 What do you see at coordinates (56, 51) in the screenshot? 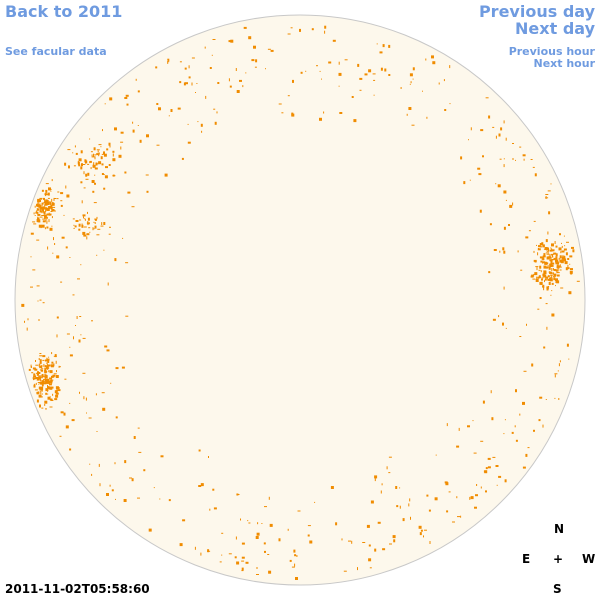
I see `facular-link: See facular data` at bounding box center [56, 51].